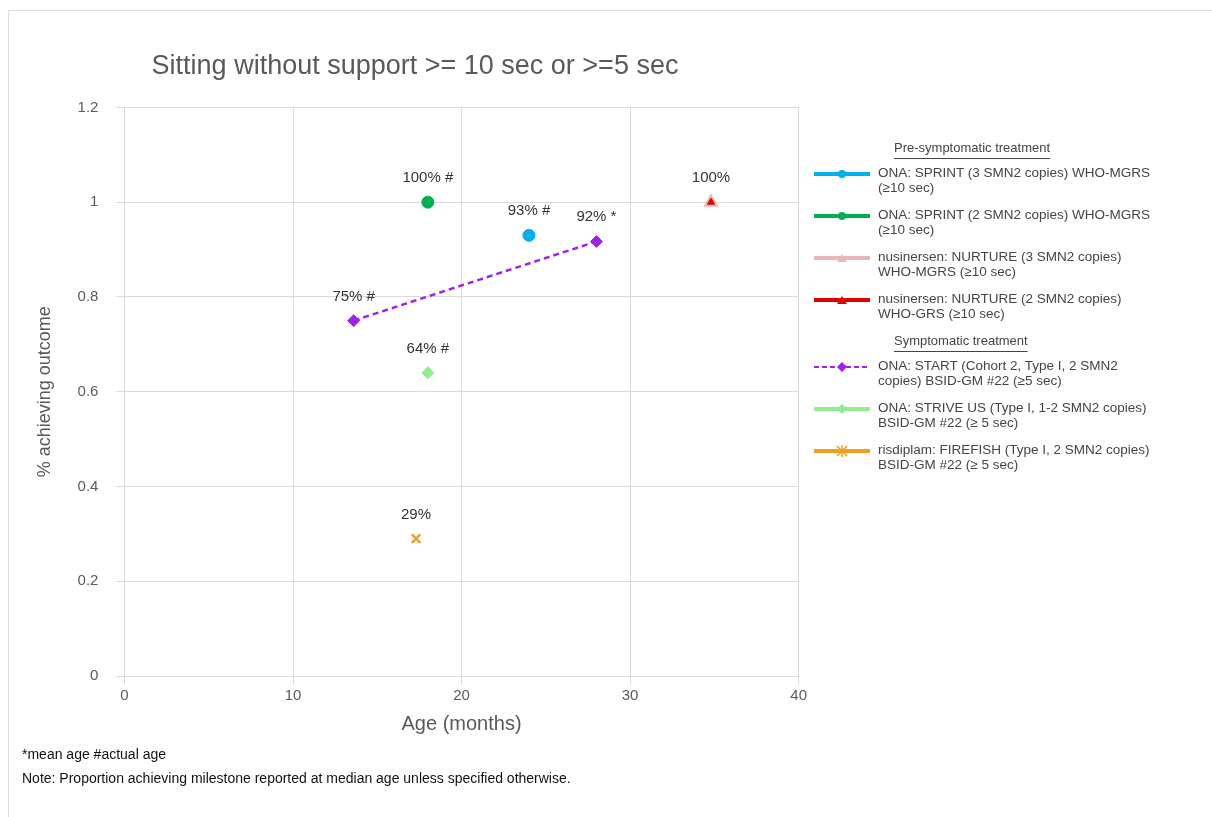 The height and width of the screenshot is (817, 1212). Describe the element at coordinates (416, 513) in the screenshot. I see `data-label: 29%` at that location.